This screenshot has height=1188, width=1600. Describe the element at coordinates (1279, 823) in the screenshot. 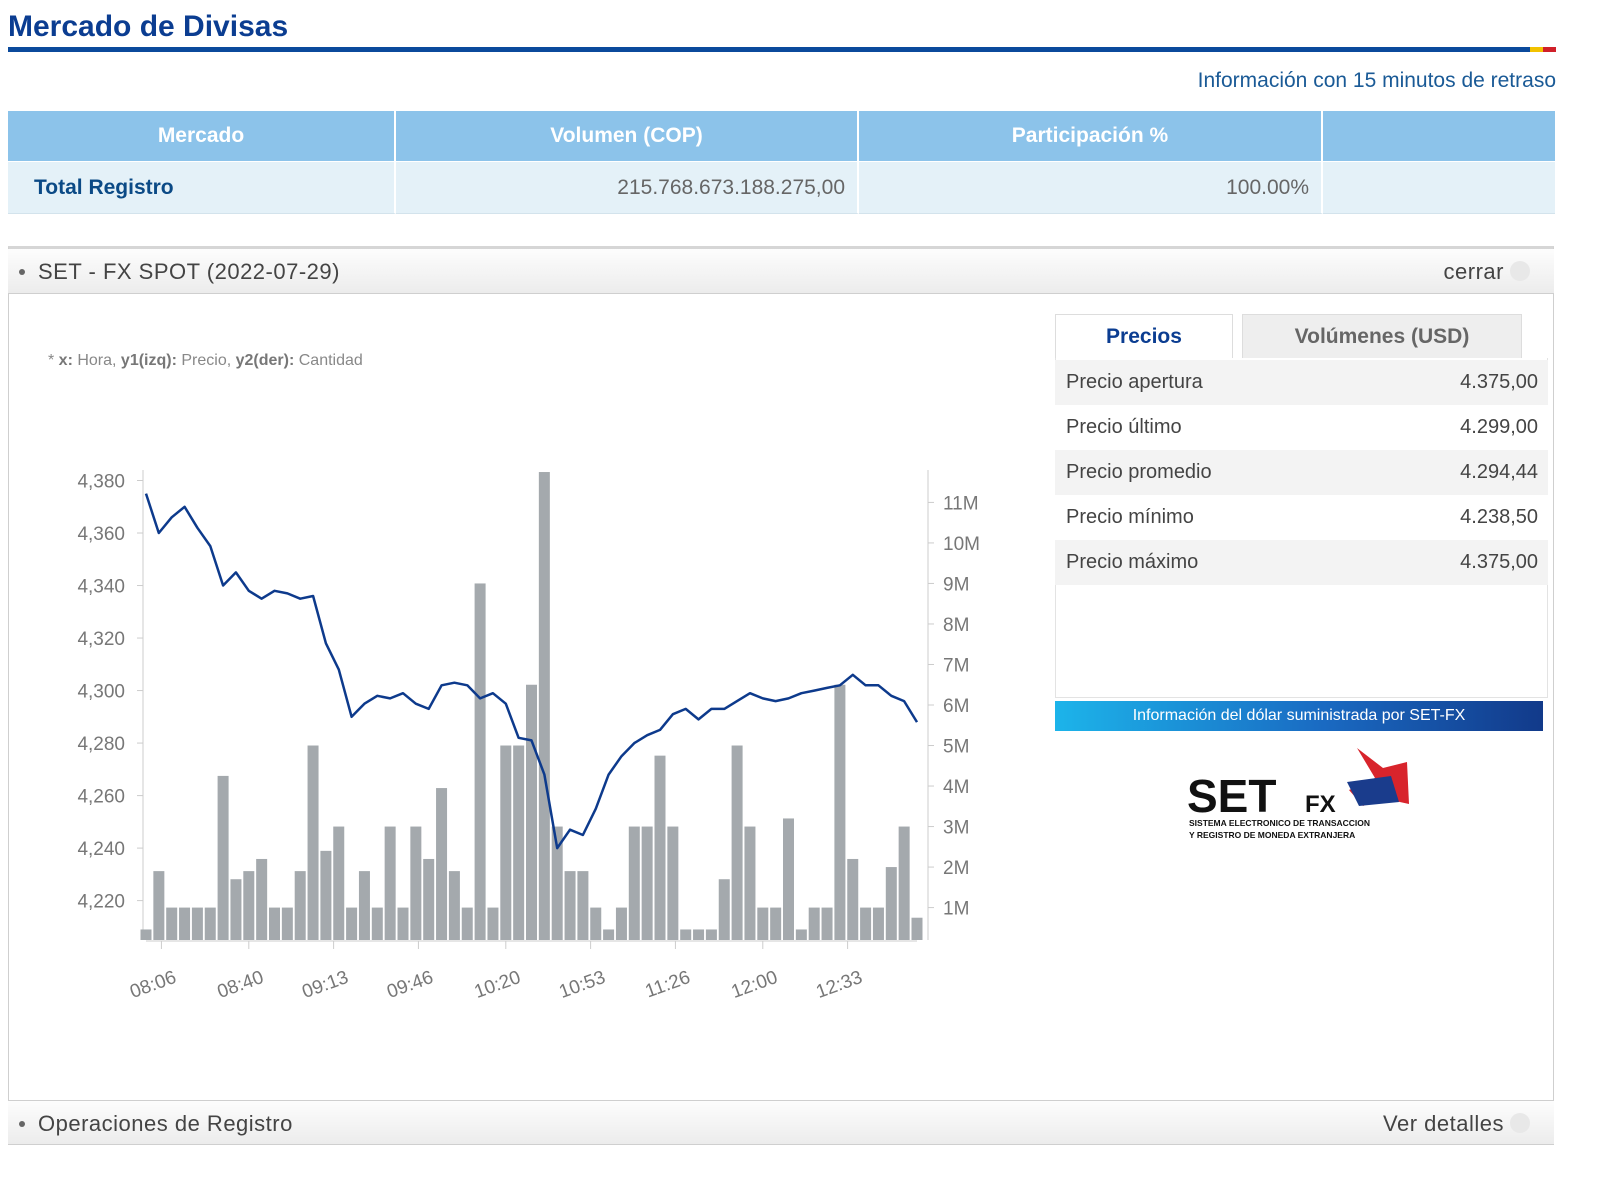

I see `logo-line: SISTEMA ELECTRONICO DE TRANSACCION` at that location.